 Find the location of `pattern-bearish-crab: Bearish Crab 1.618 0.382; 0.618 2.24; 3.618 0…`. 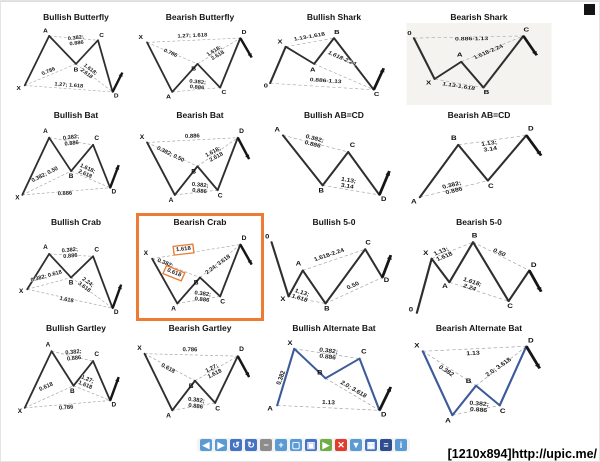

pattern-bearish-crab: Bearish Crab 1.618 0.382; 0.618 2.24; 3.618 0… is located at coordinates (200, 267).